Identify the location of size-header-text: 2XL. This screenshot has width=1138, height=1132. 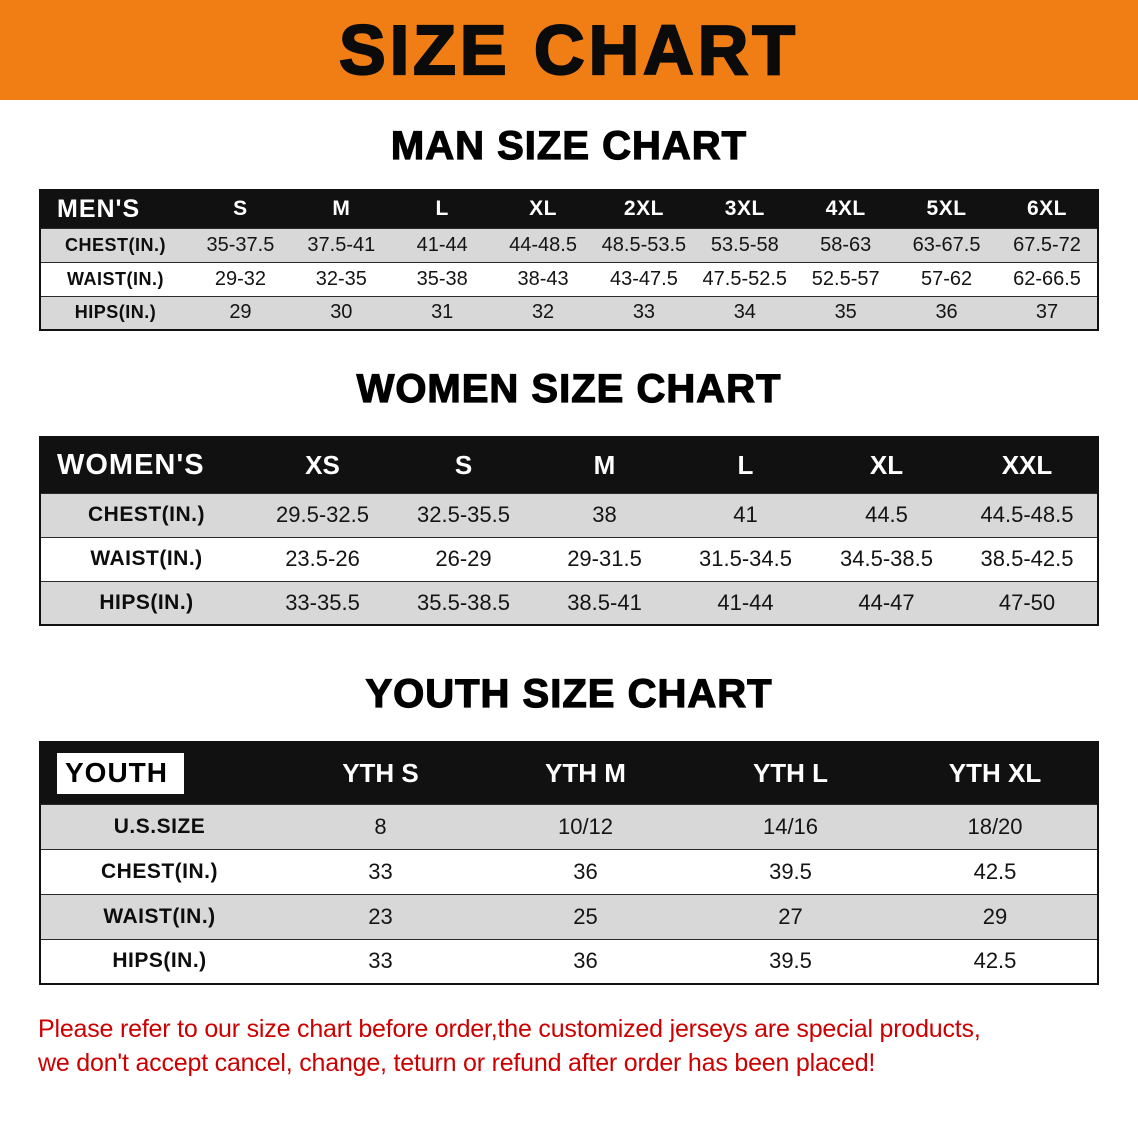
(643, 209).